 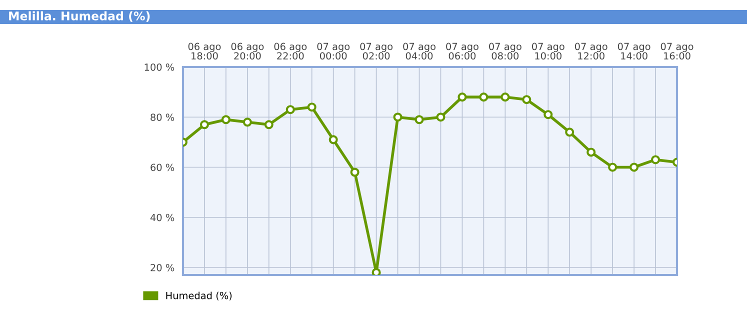 I want to click on x-tick-label: 07 ago 08:00, so click(x=505, y=51).